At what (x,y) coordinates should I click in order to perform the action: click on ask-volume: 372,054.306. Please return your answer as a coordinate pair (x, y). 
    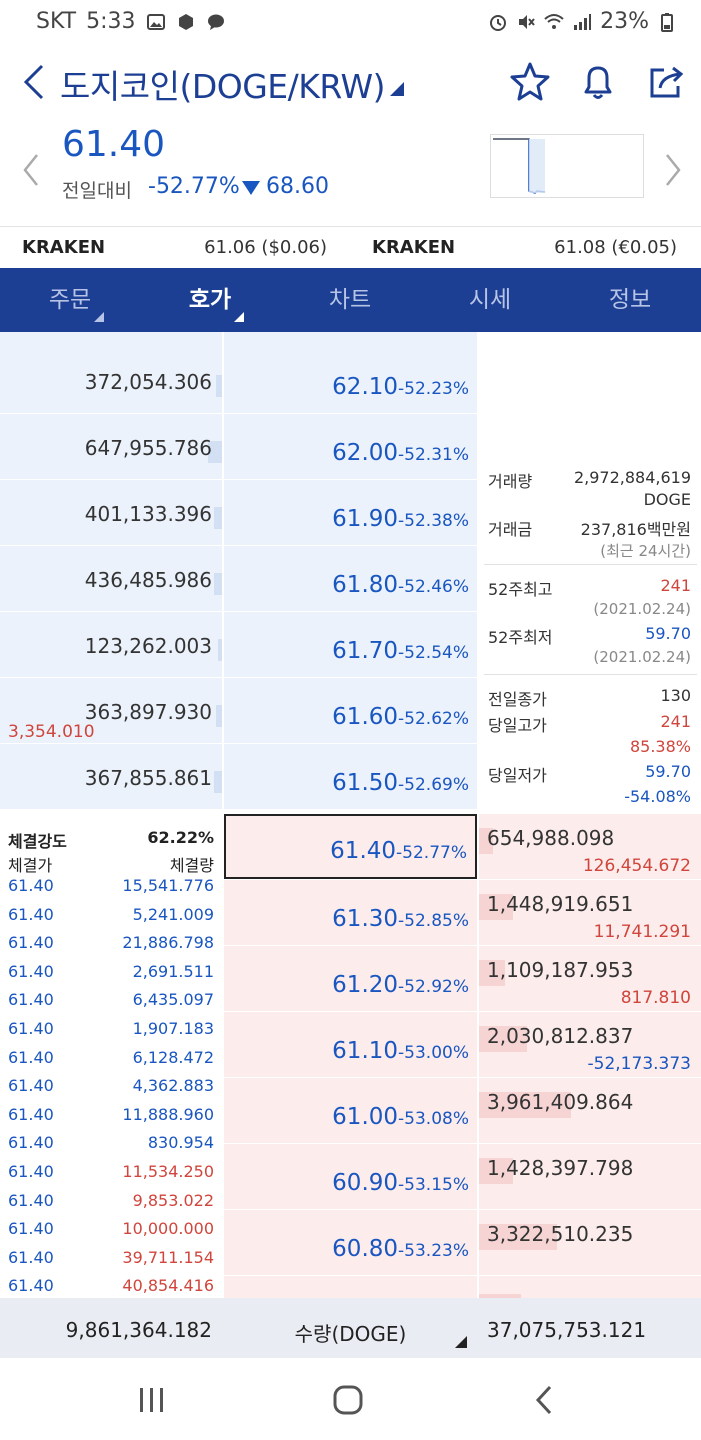
    Looking at the image, I should click on (148, 382).